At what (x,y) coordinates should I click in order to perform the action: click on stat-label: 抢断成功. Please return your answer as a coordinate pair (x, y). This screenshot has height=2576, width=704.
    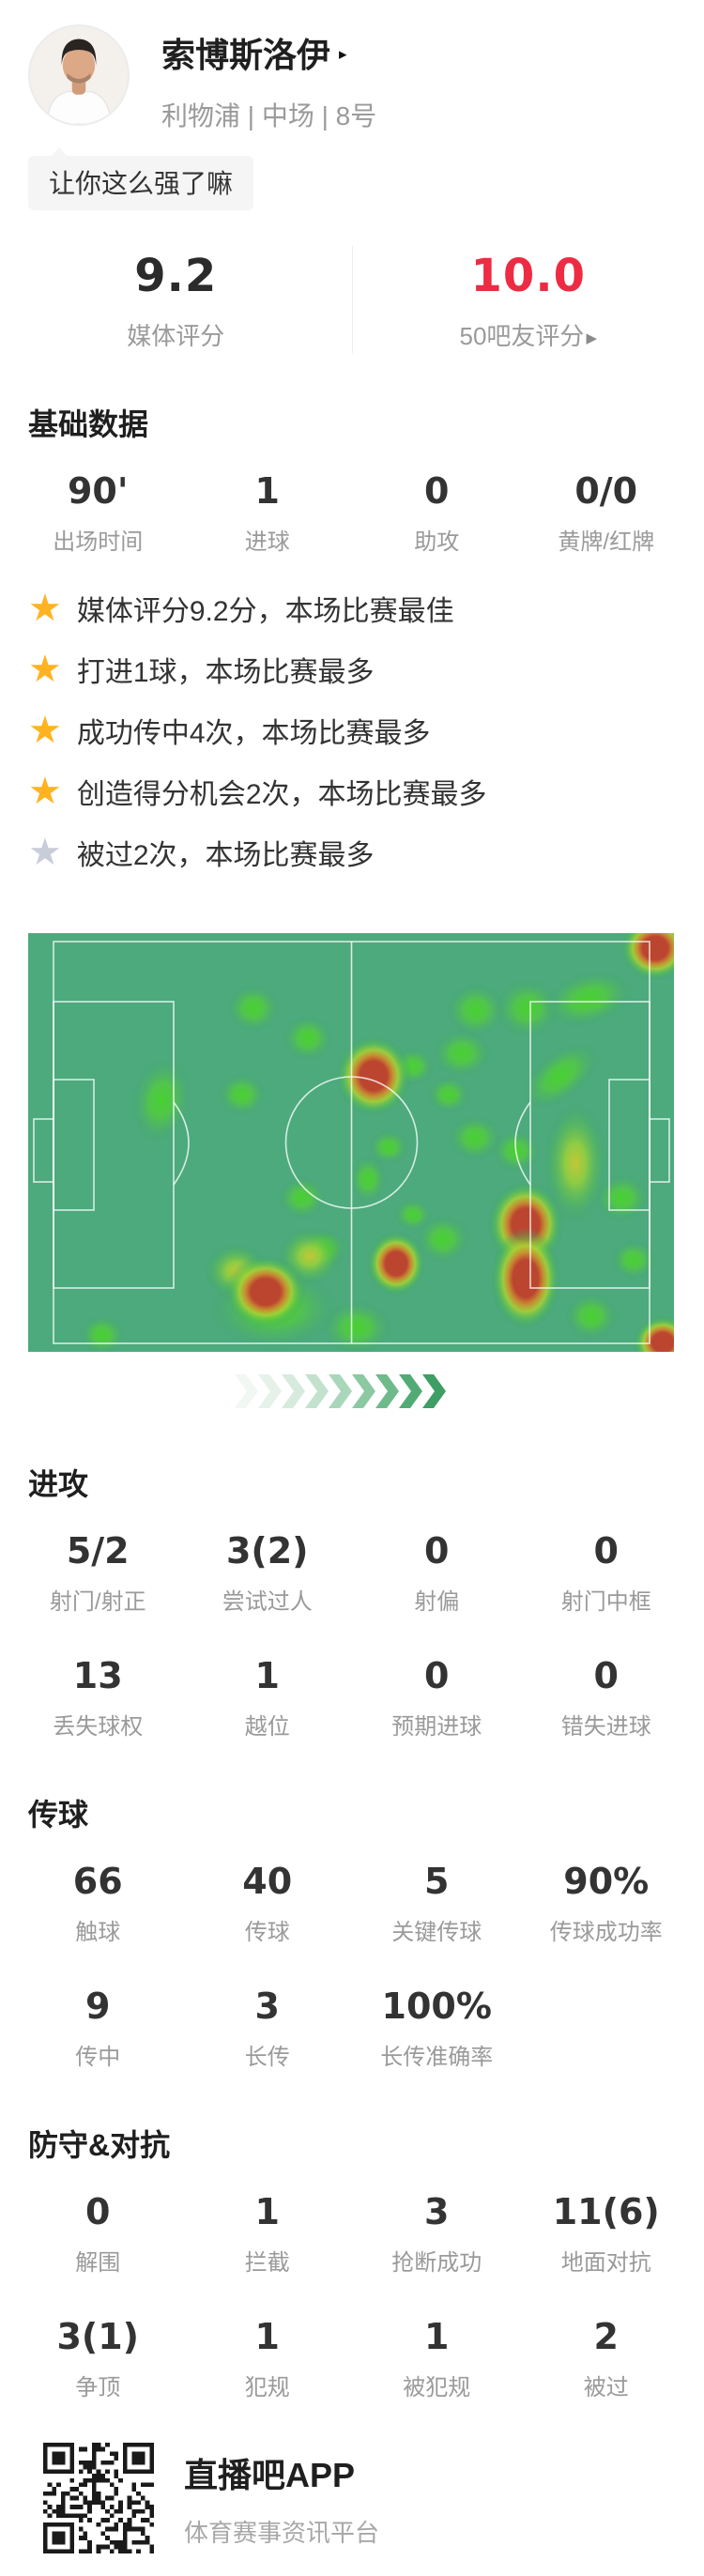
    Looking at the image, I should click on (437, 2261).